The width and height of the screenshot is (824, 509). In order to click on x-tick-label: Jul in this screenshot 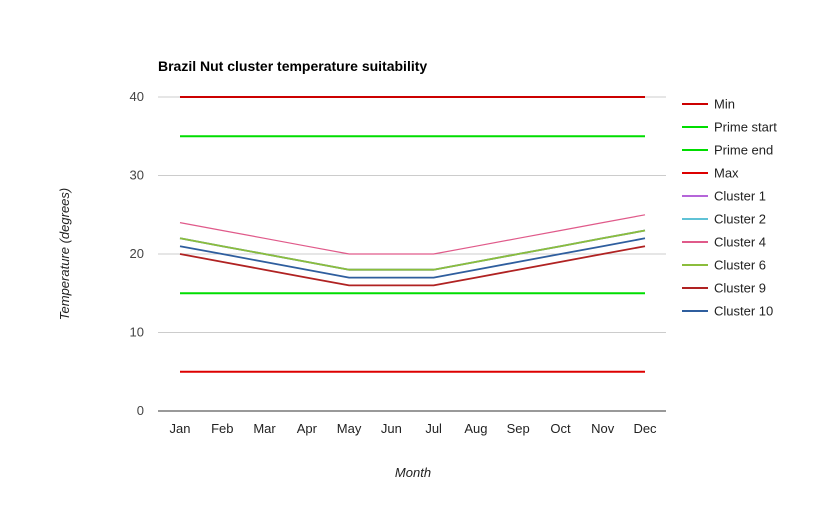, I will do `click(433, 428)`.